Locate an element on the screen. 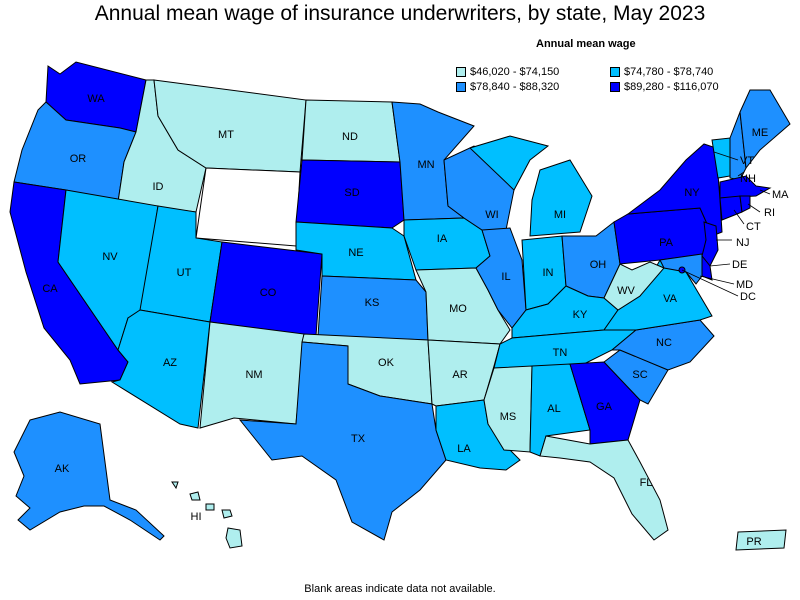 This screenshot has height=600, width=800. state-wy is located at coordinates (248, 207).